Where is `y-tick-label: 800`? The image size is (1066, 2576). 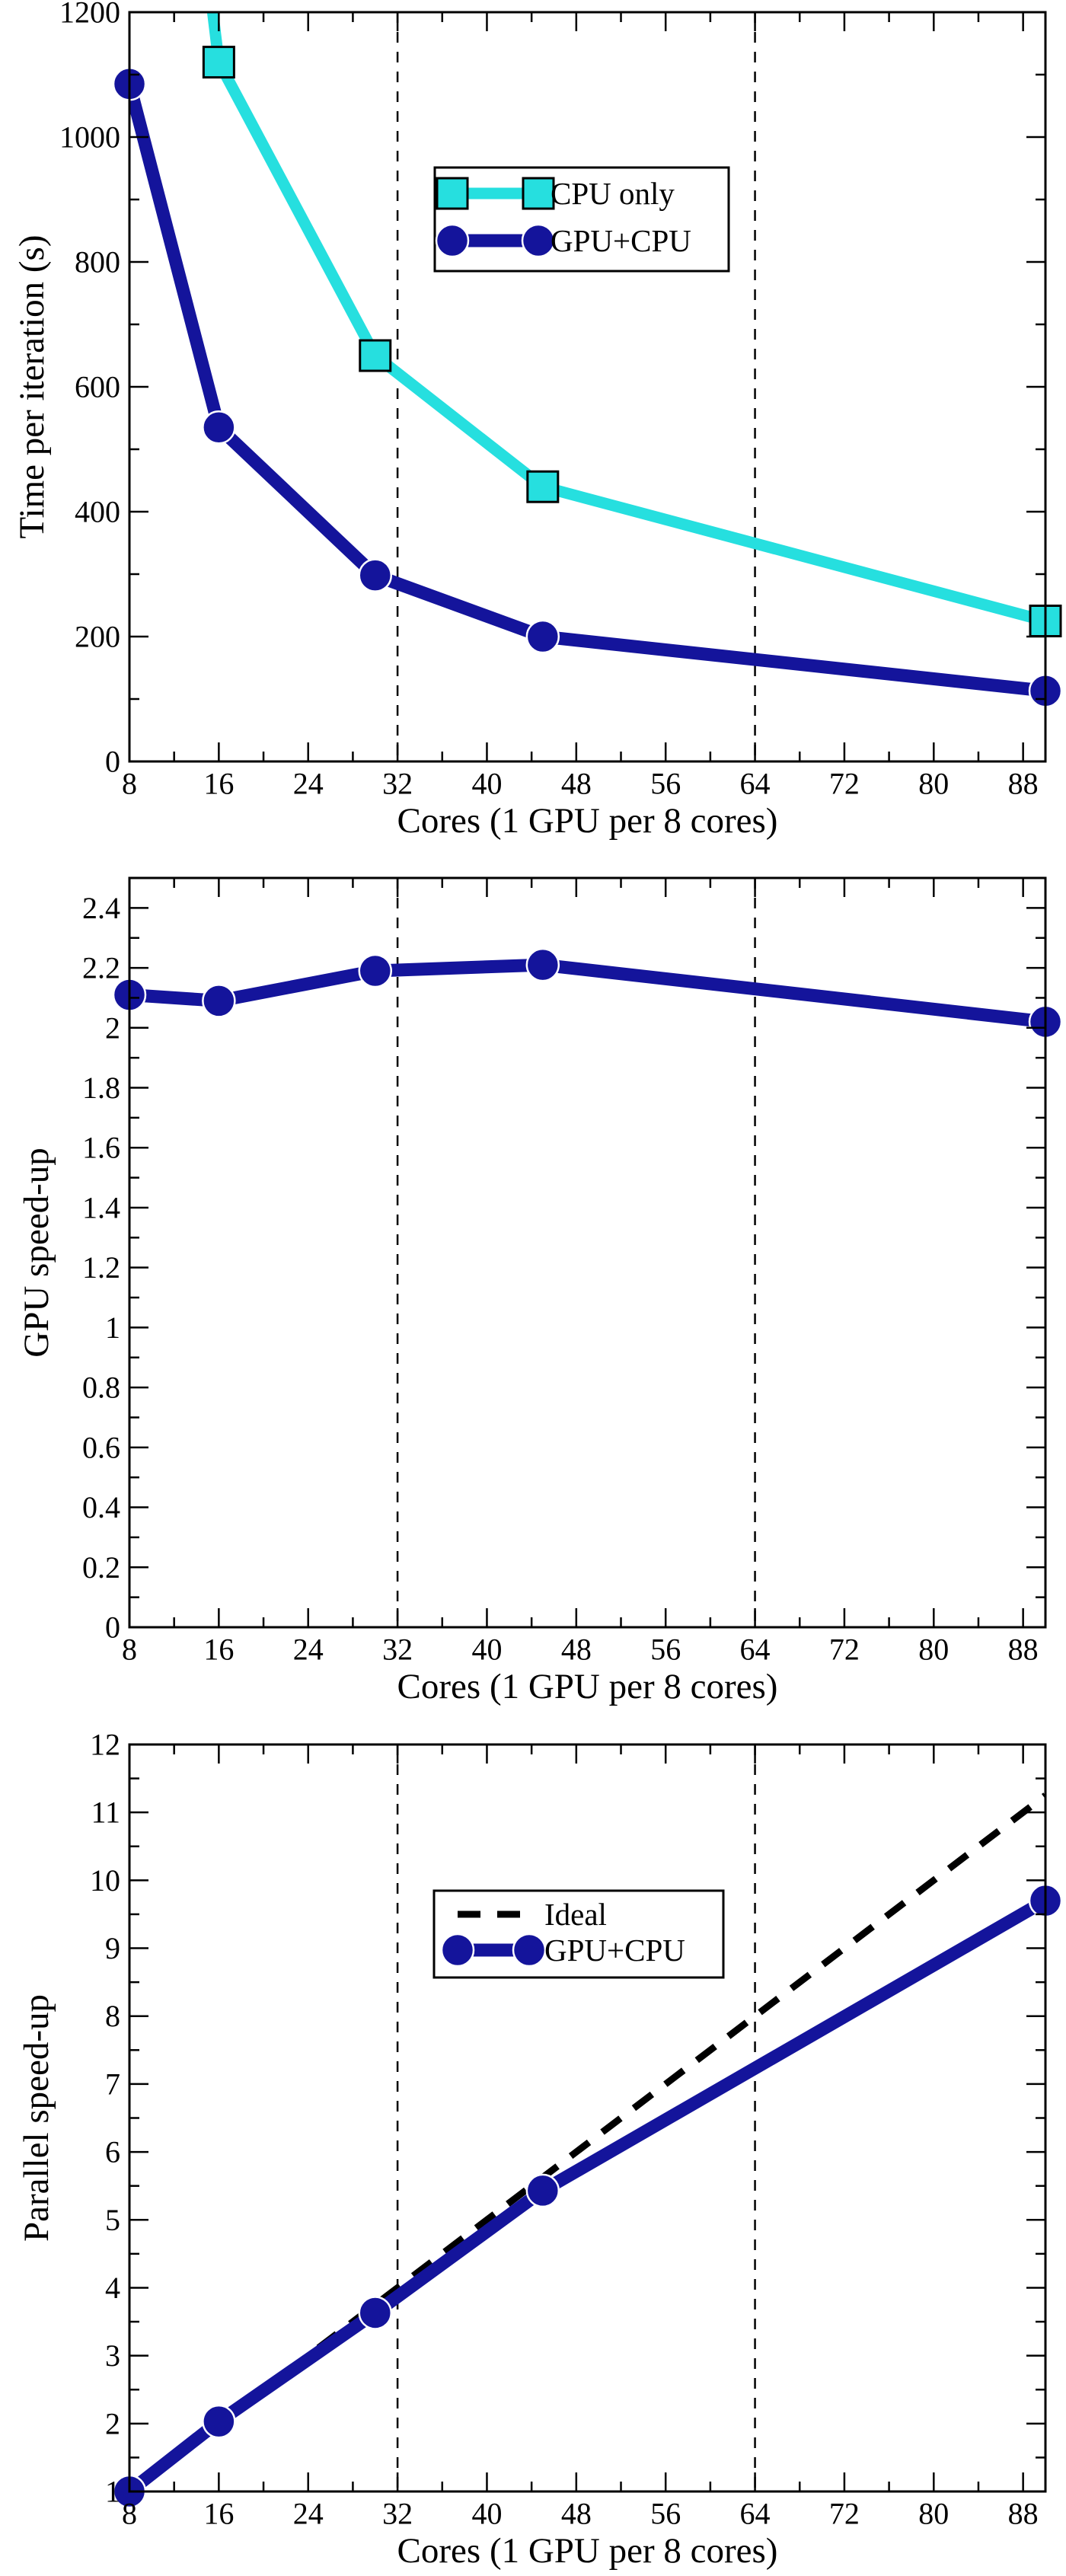 y-tick-label: 800 is located at coordinates (97, 262).